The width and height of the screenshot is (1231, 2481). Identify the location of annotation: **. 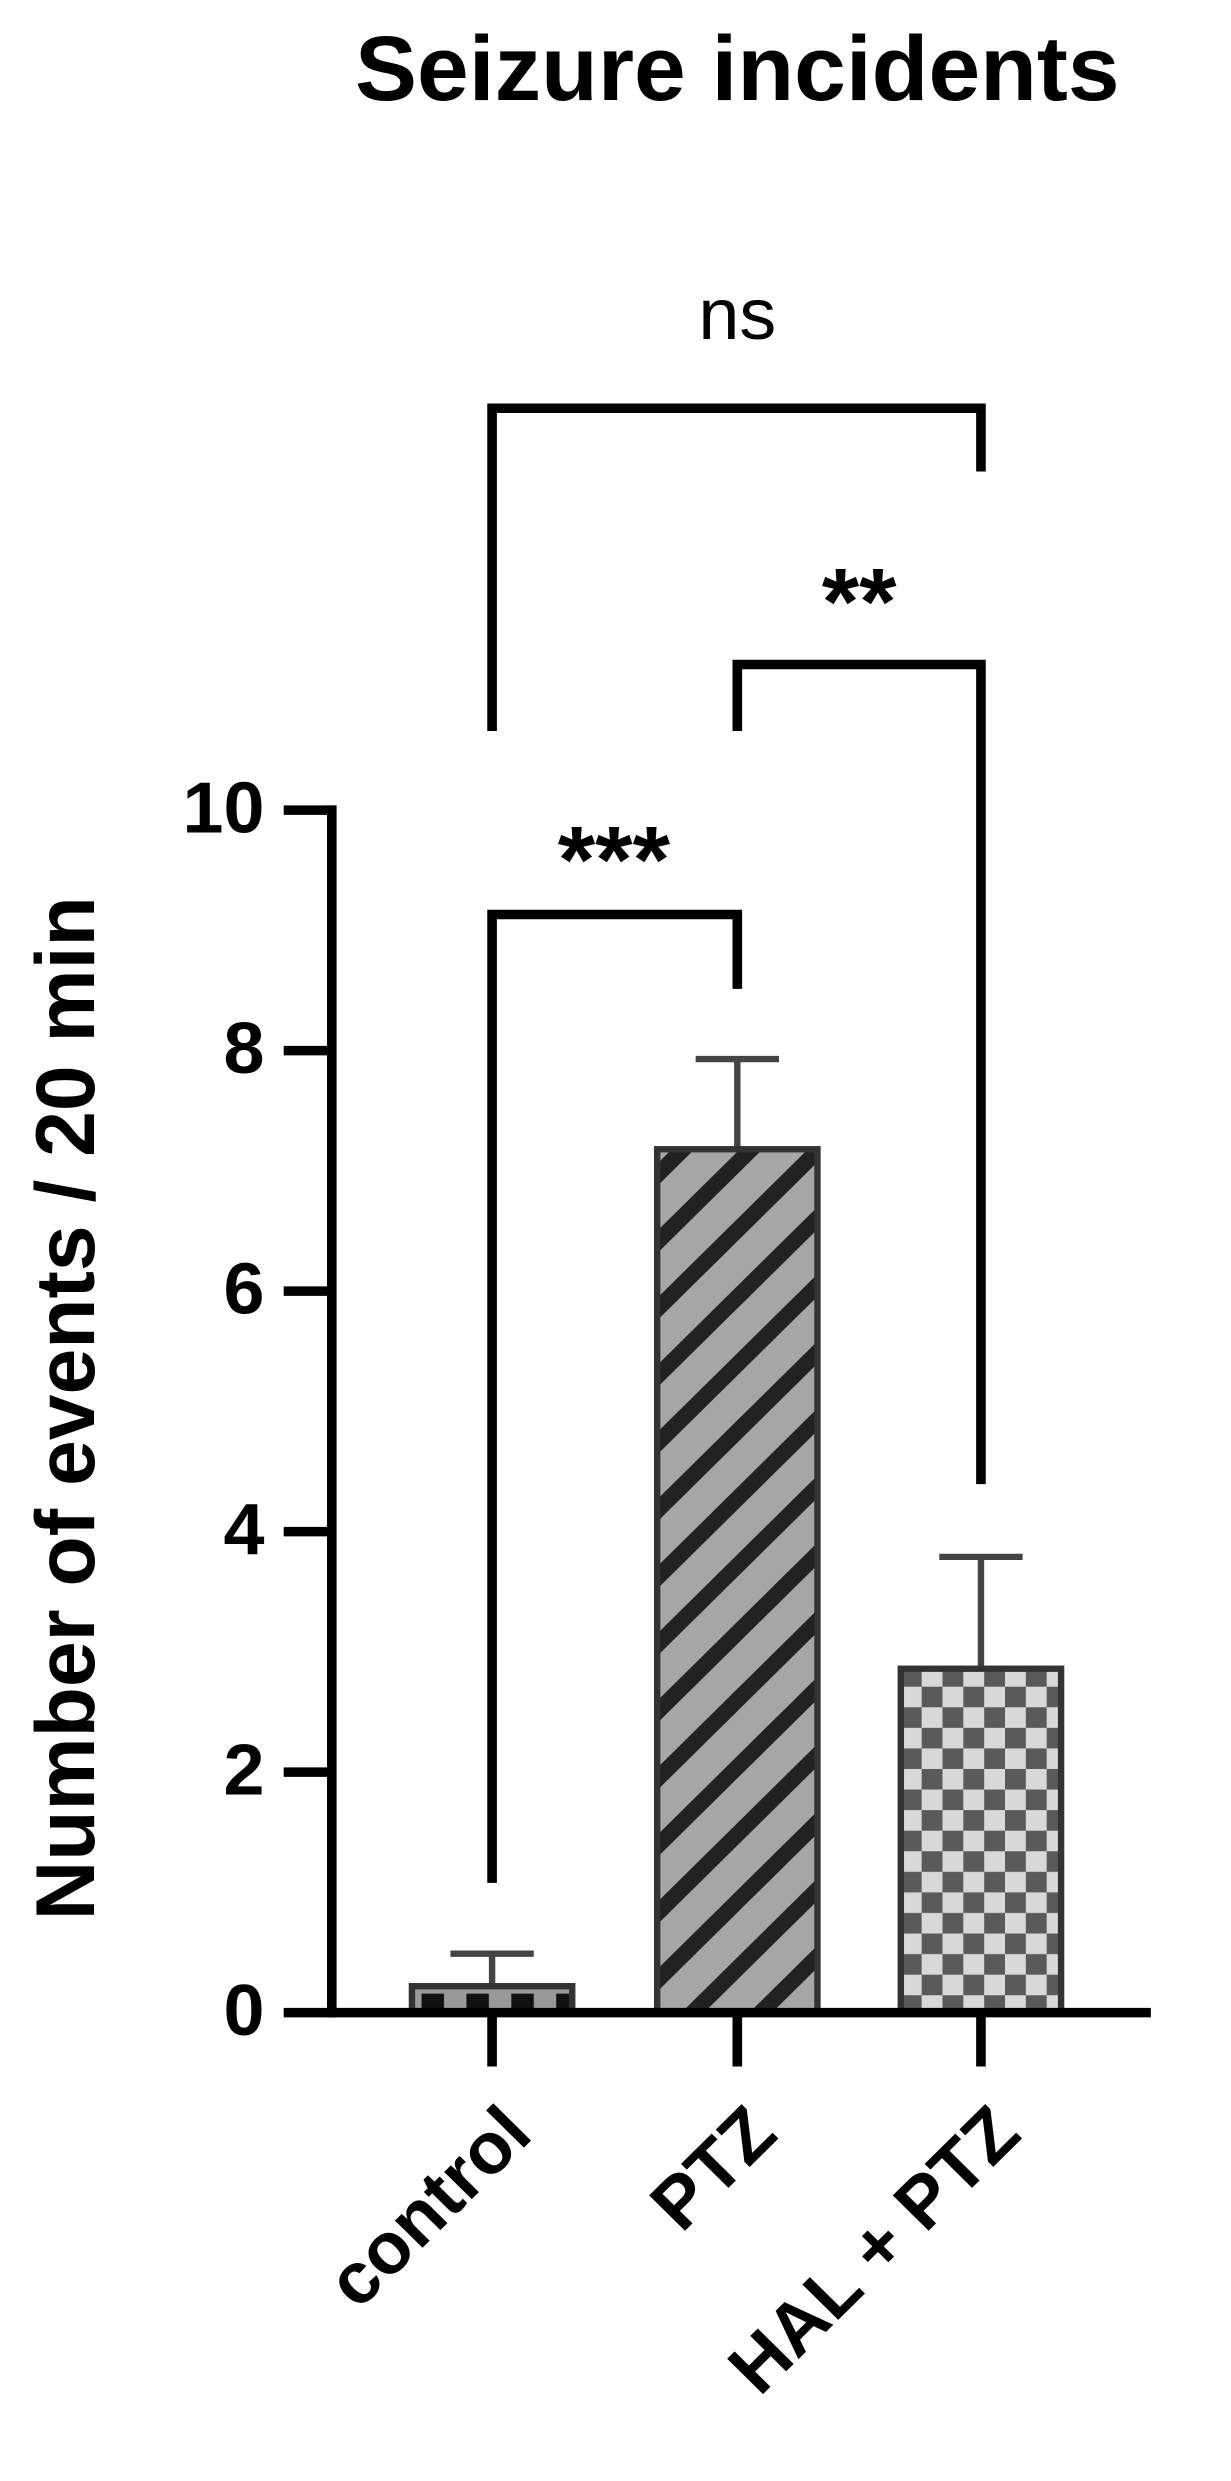
(860, 602).